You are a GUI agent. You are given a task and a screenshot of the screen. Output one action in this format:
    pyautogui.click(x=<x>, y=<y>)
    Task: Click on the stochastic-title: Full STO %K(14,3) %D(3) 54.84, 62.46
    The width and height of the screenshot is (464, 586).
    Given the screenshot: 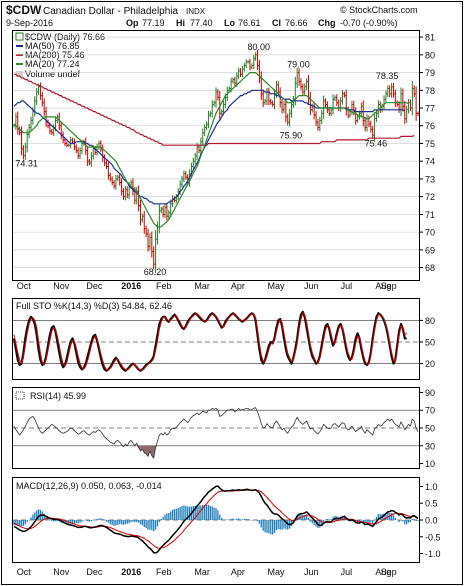 What is the action you would take?
    pyautogui.click(x=94, y=306)
    